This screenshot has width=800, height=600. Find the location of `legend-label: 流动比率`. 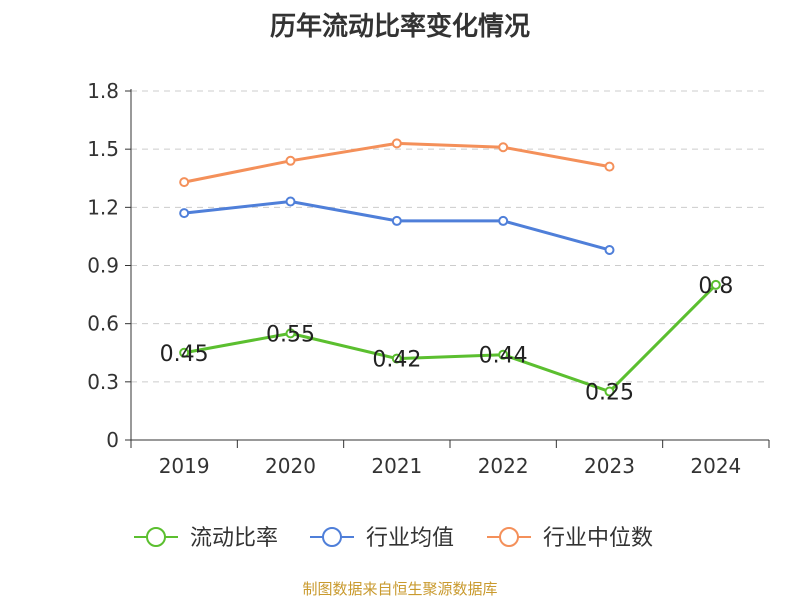

legend-label: 流动比率 is located at coordinates (234, 538).